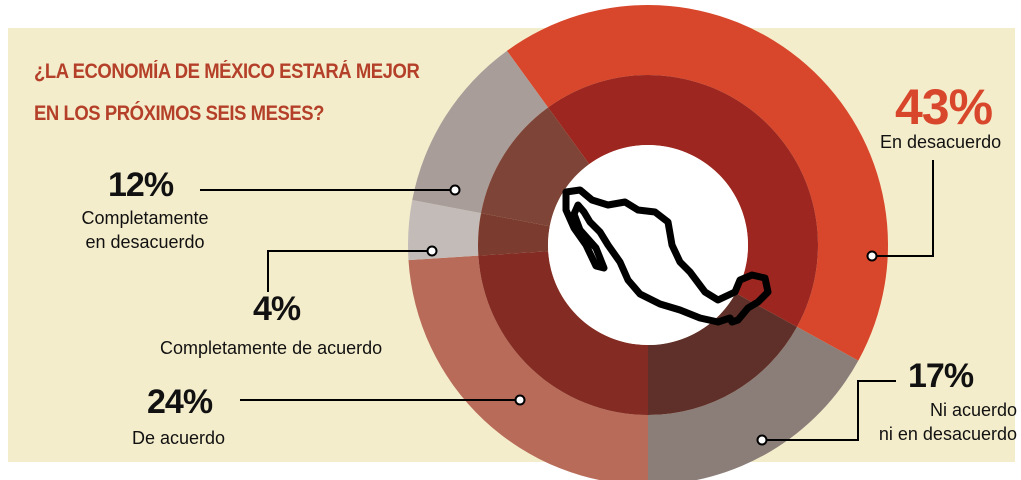 Image resolution: width=1021 pixels, height=480 pixels. What do you see at coordinates (947, 422) in the screenshot?
I see `category-label: Ni acuerdo ni en desacuerdo` at bounding box center [947, 422].